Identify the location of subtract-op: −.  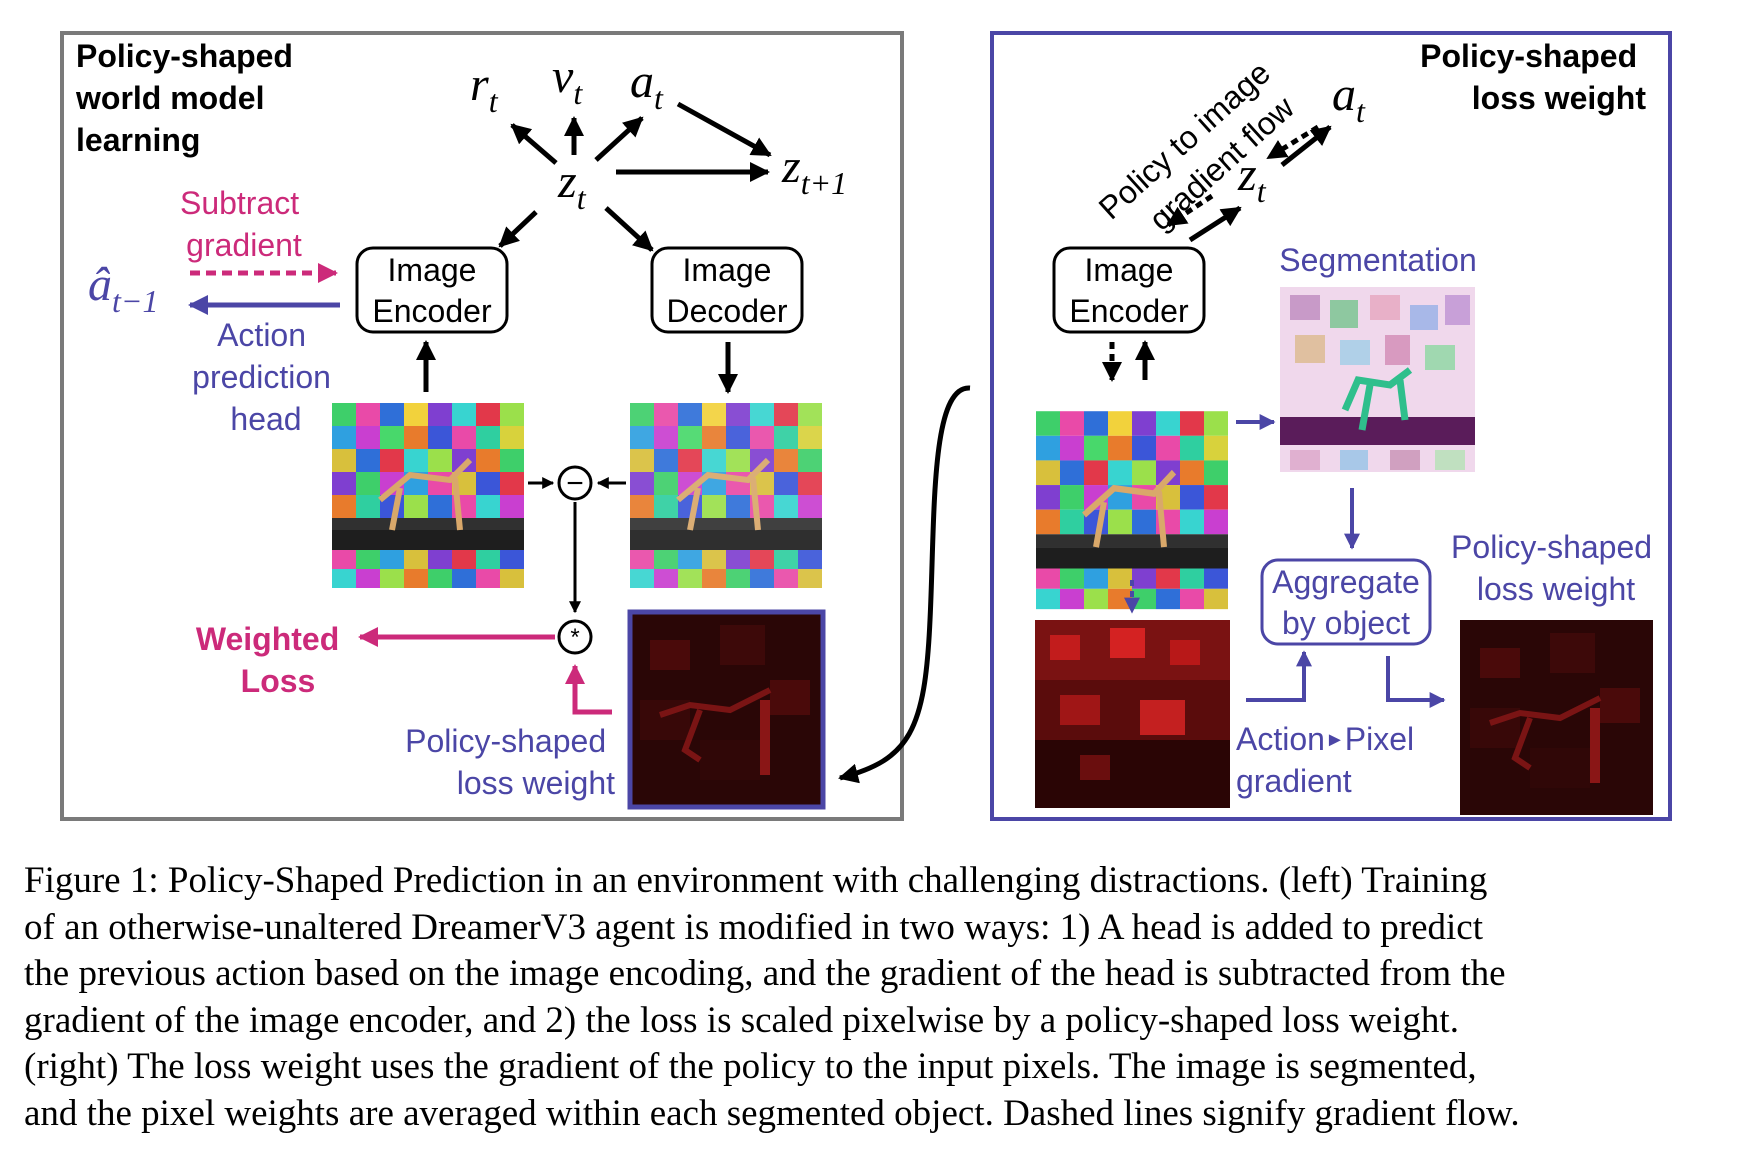
(575, 483).